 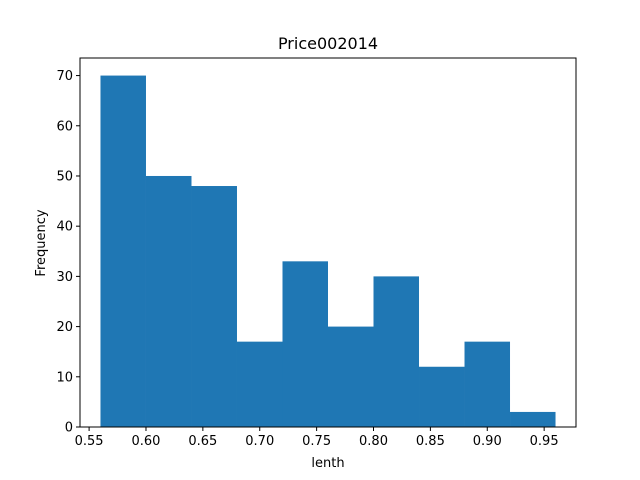 What do you see at coordinates (64, 126) in the screenshot?
I see `y-tick-label: 60` at bounding box center [64, 126].